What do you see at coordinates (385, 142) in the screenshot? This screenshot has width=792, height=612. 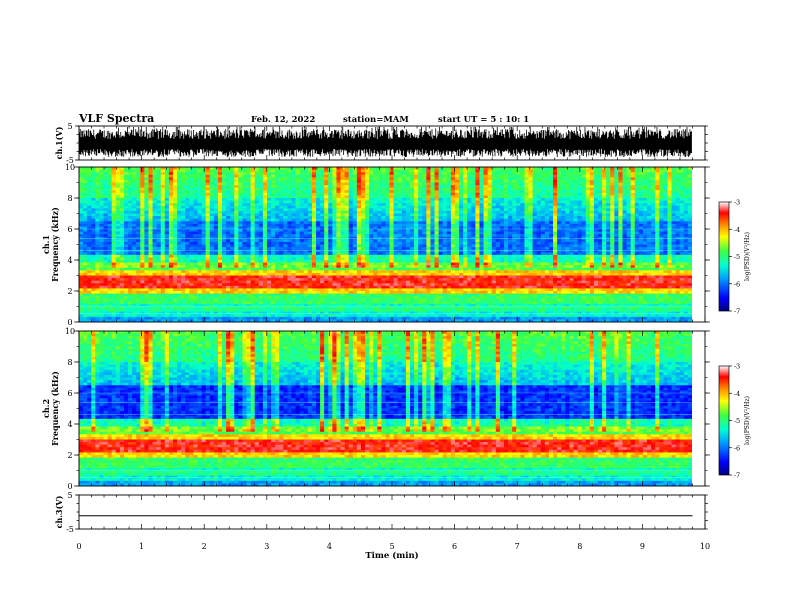 I see `ch1-waveform-trace` at bounding box center [385, 142].